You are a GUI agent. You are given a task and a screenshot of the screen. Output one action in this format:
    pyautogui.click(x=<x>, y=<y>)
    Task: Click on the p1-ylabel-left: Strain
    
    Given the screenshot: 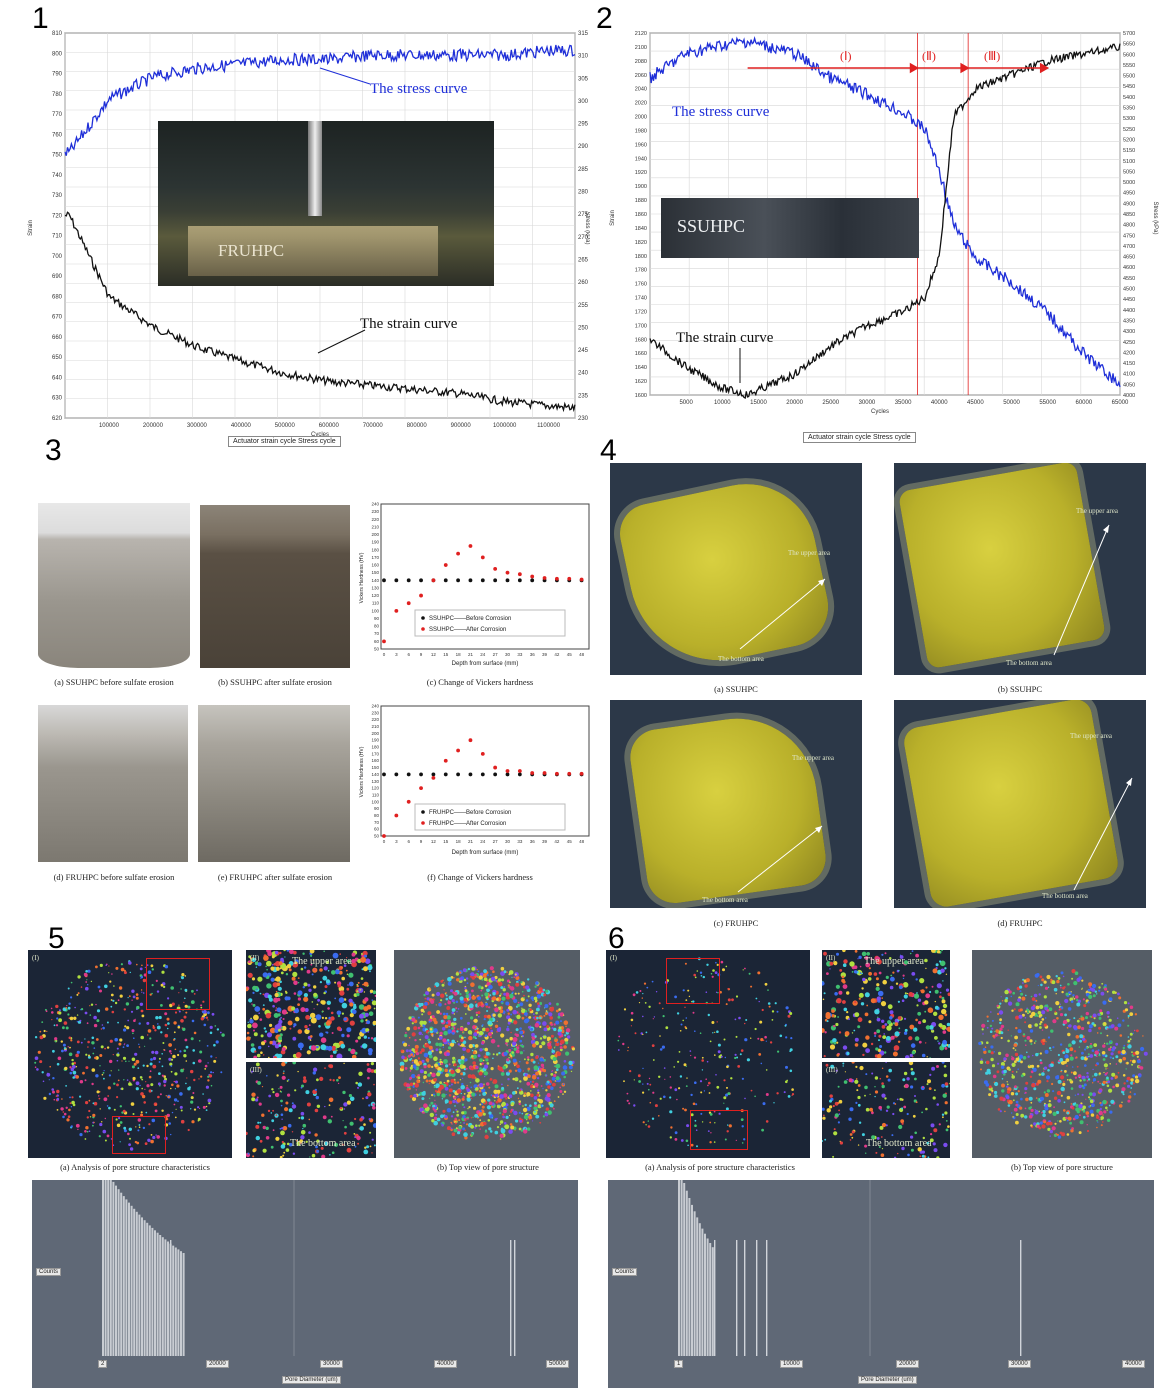 What is the action you would take?
    pyautogui.click(x=31, y=228)
    